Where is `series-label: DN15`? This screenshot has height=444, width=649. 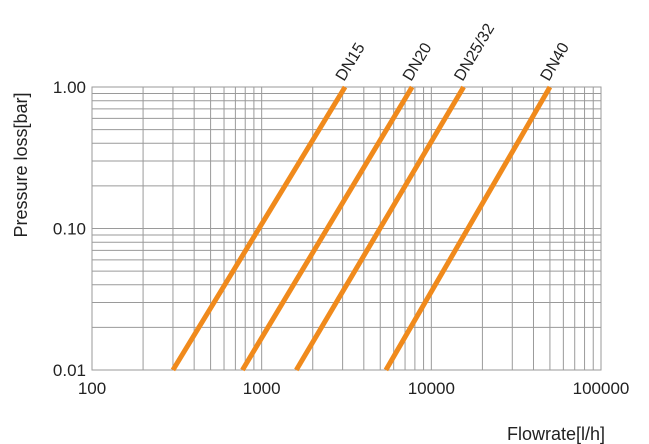
series-label: DN15 is located at coordinates (351, 62).